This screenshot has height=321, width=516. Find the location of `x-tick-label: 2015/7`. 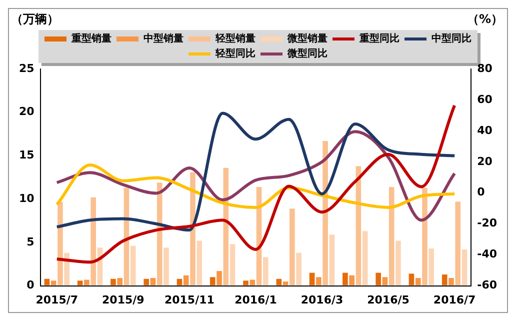

x-tick-label: 2015/7 is located at coordinates (57, 299).